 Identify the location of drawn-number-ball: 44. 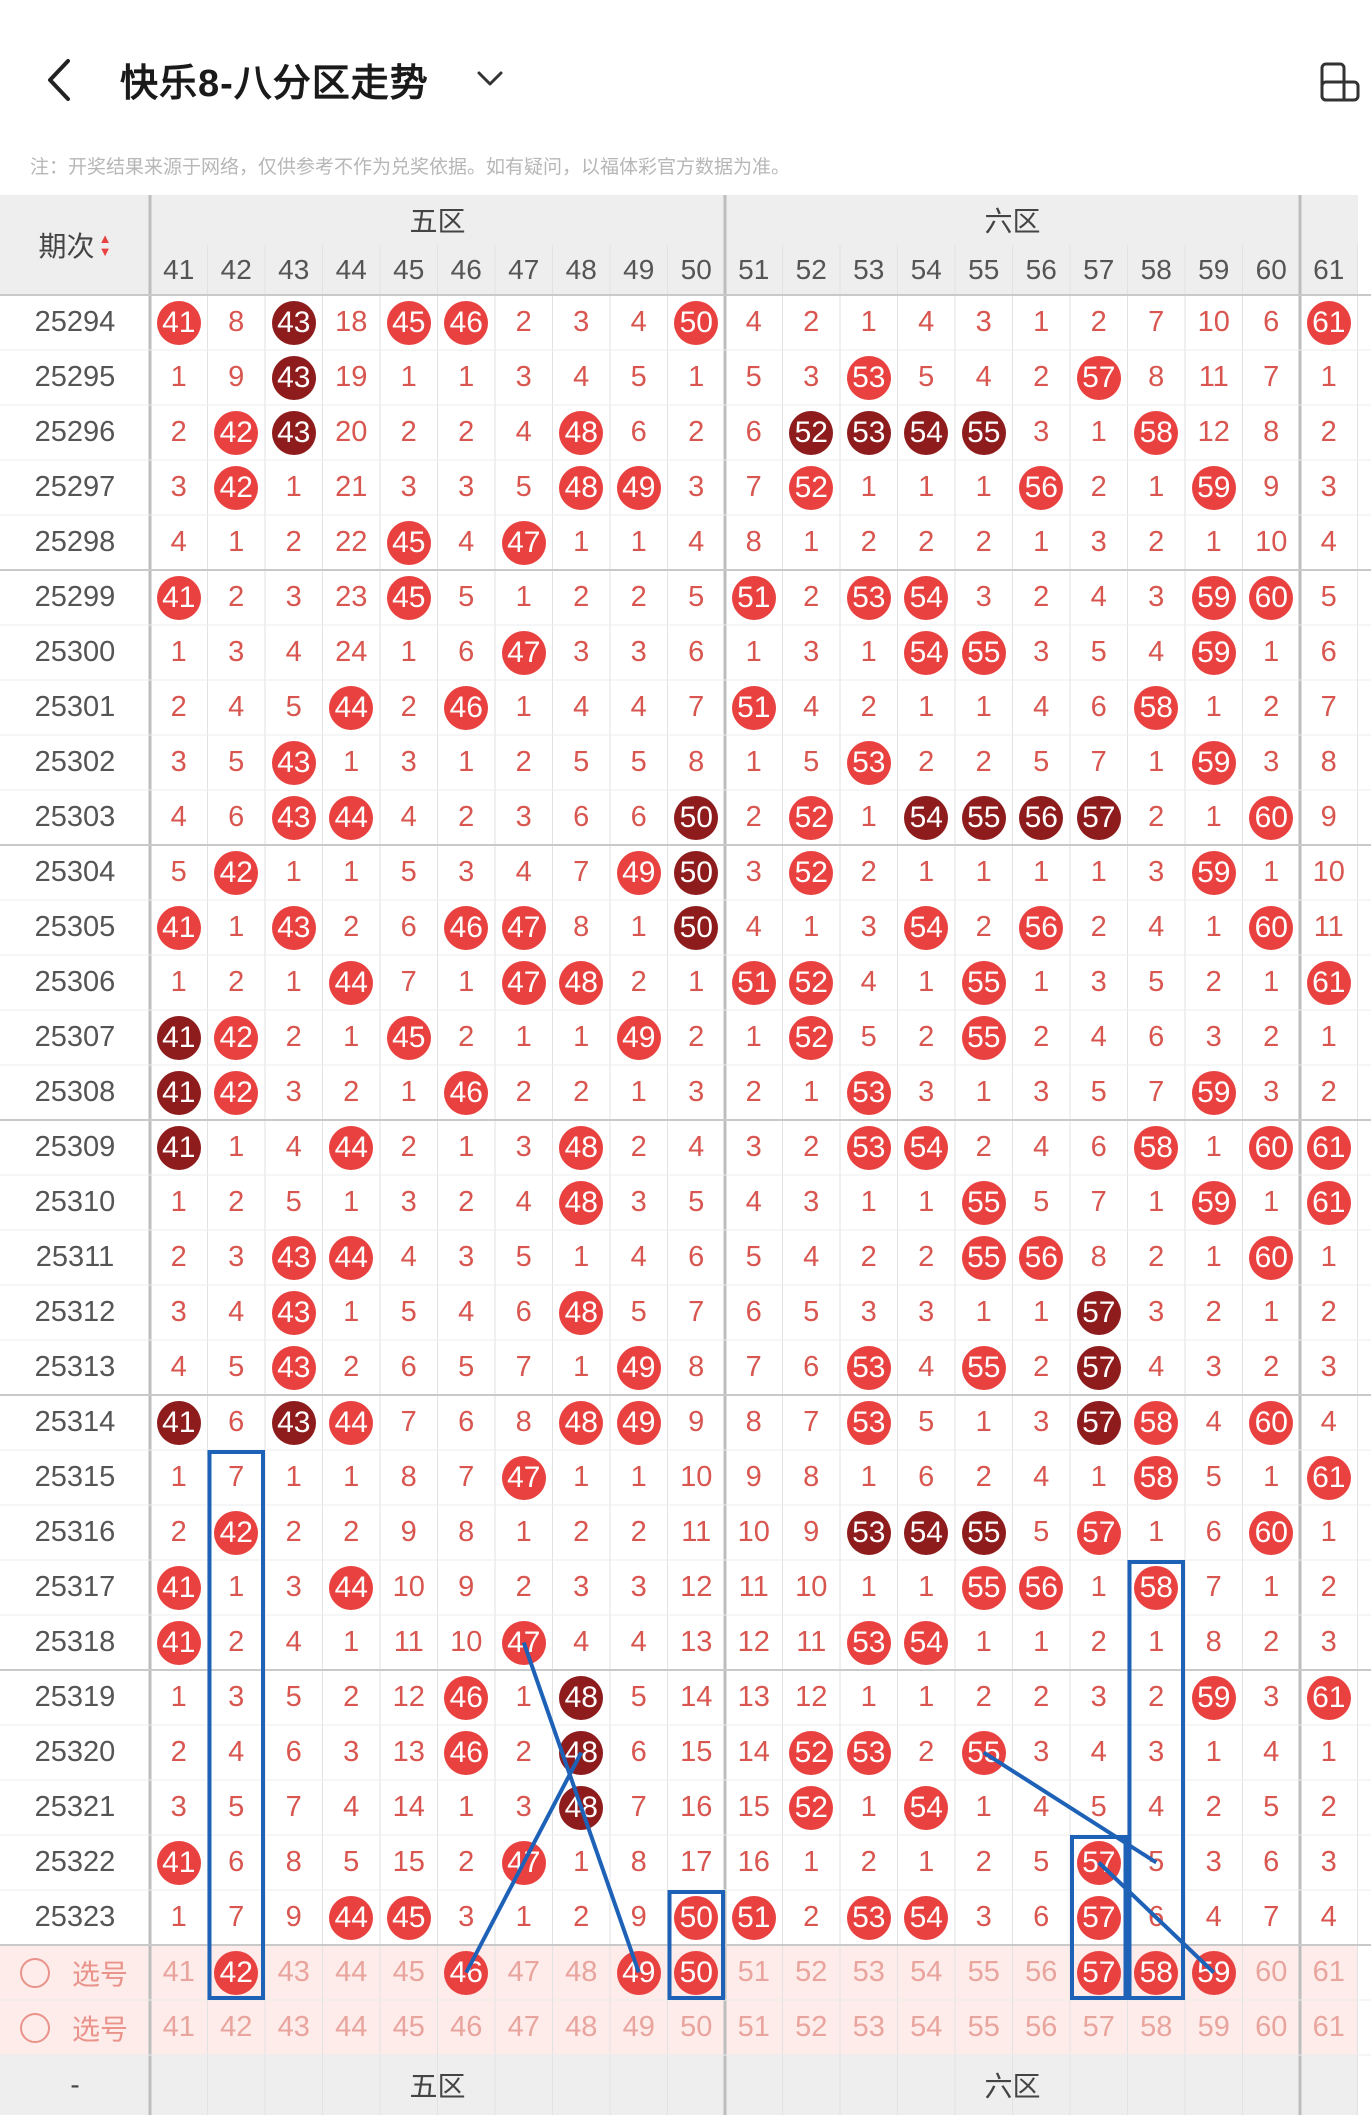
(351, 817).